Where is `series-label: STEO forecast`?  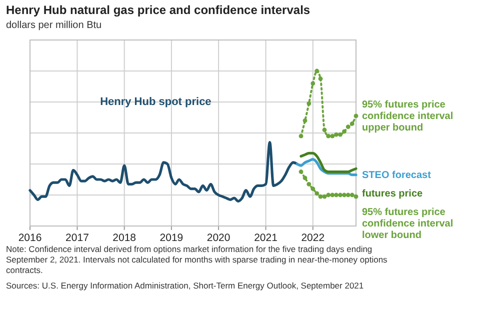
series-label: STEO forecast is located at coordinates (397, 176).